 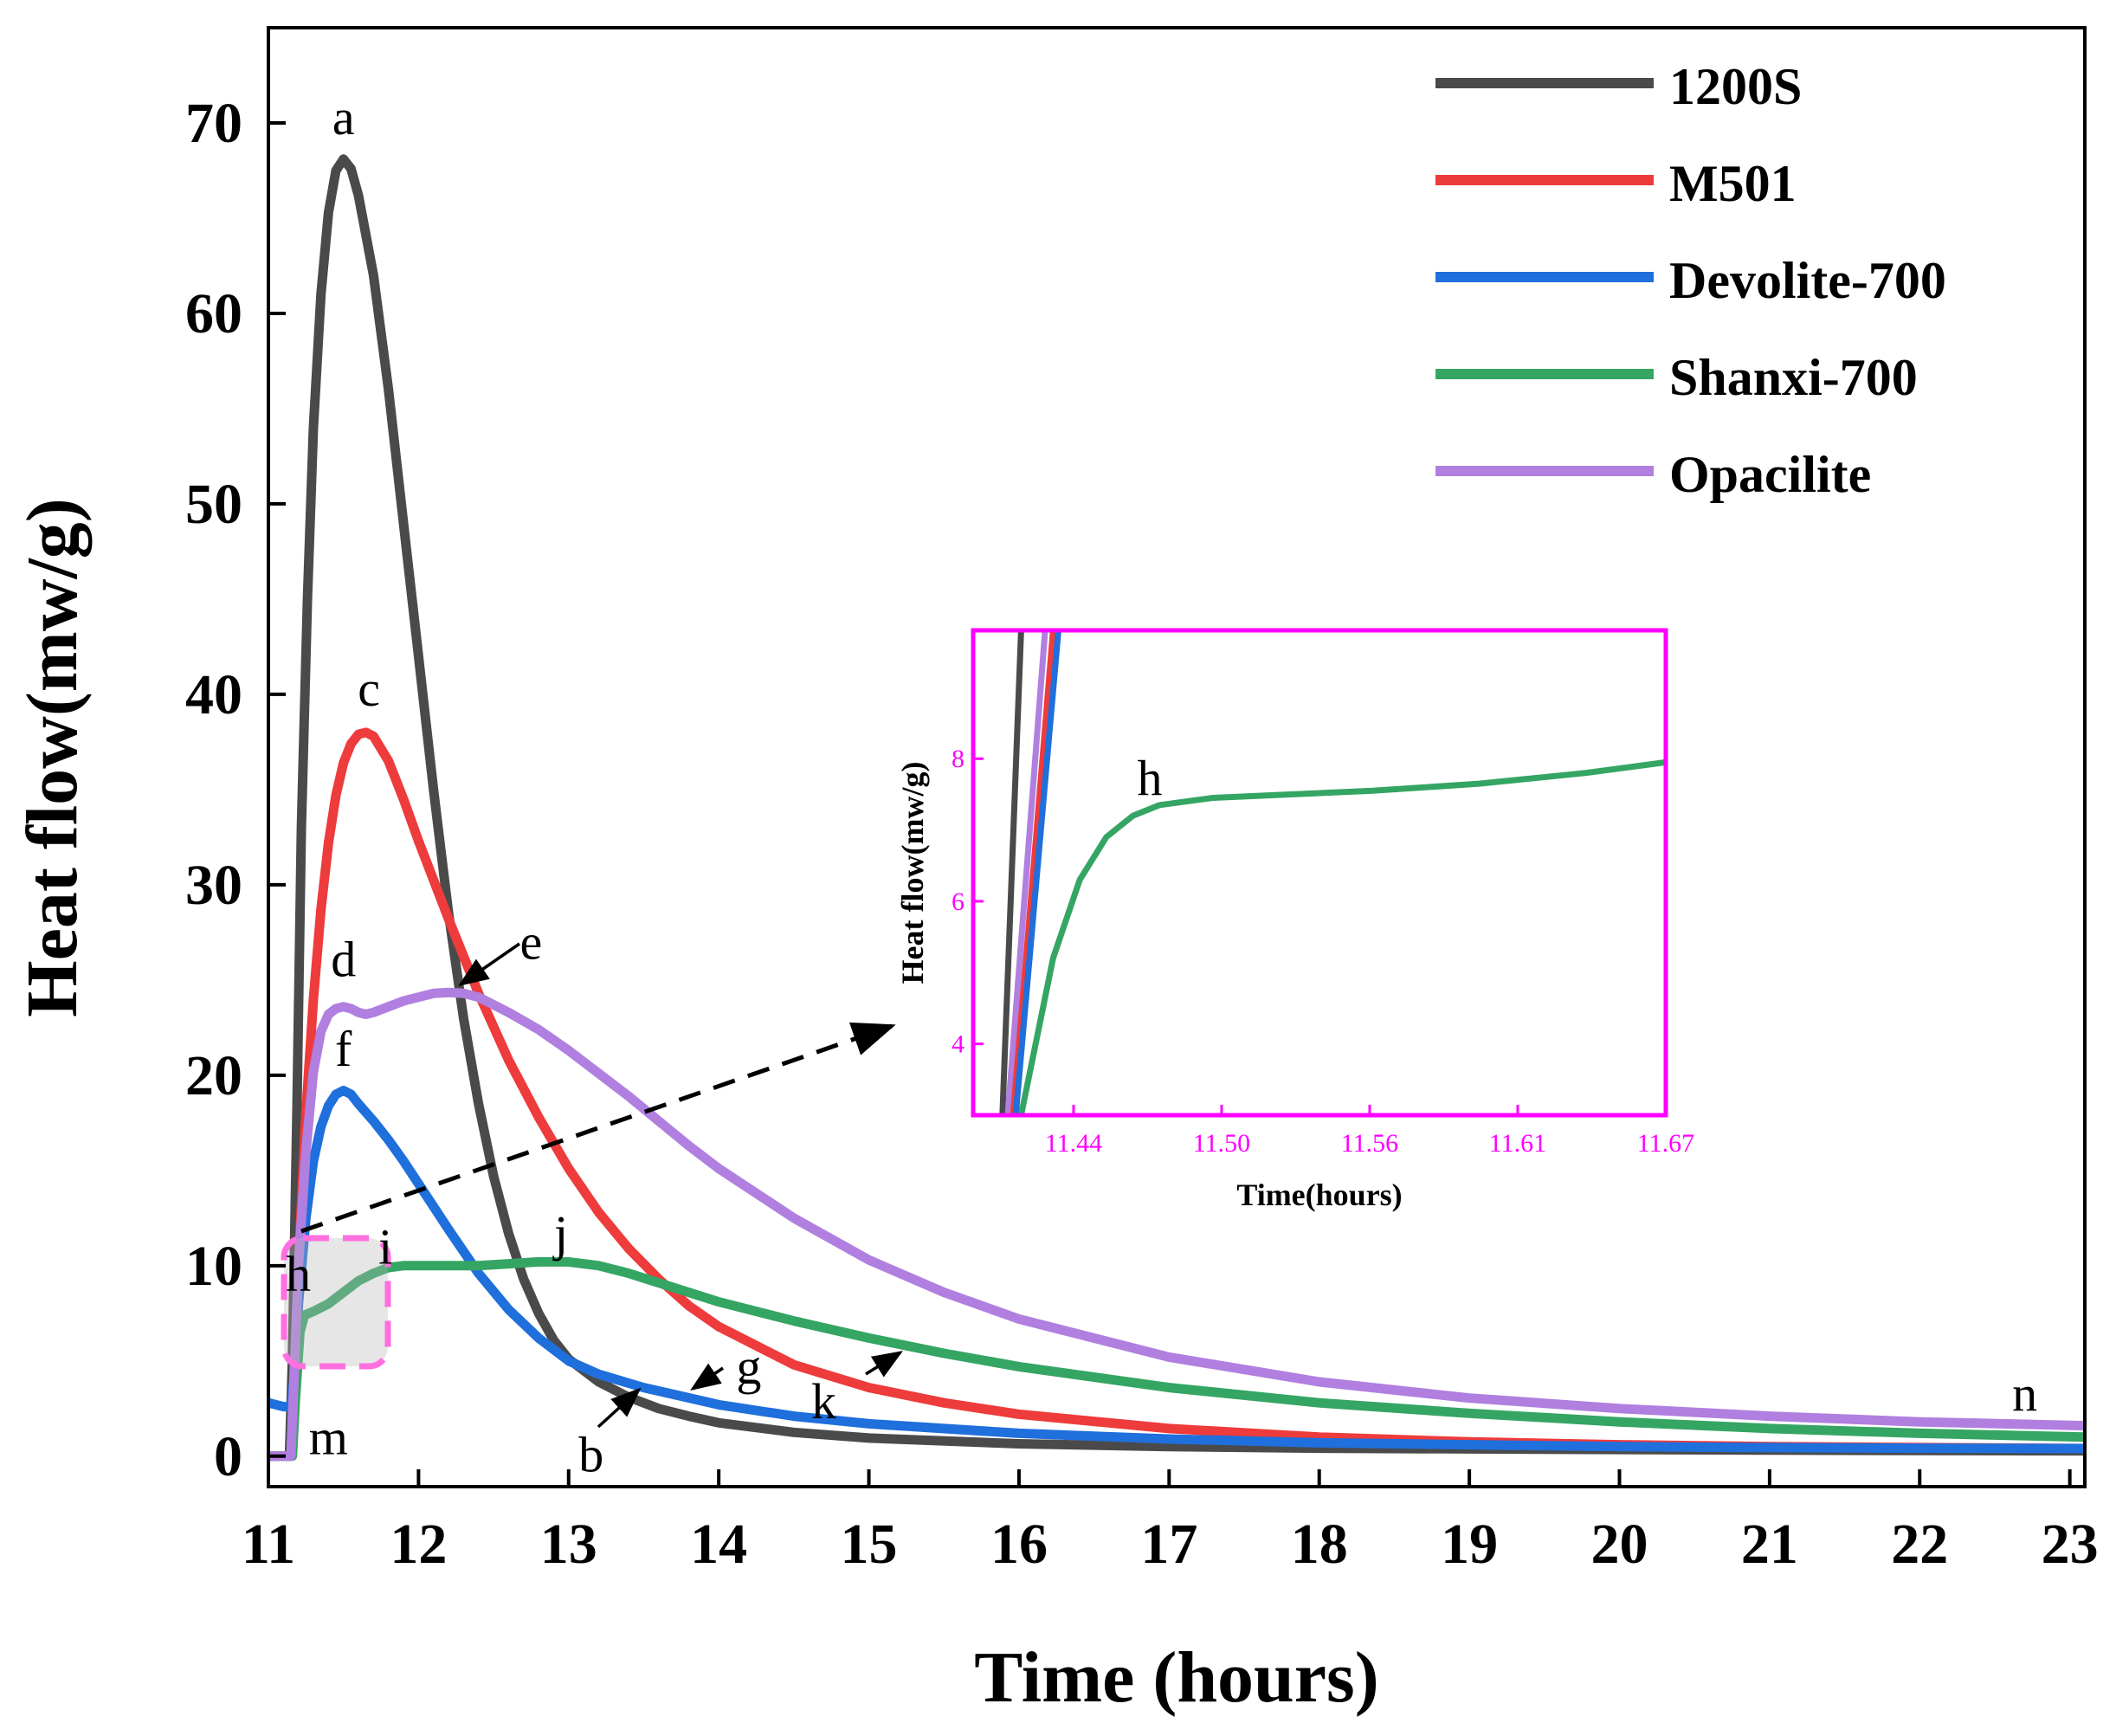 I want to click on y-axis-title: Heat flow(mw/g), so click(x=52, y=757).